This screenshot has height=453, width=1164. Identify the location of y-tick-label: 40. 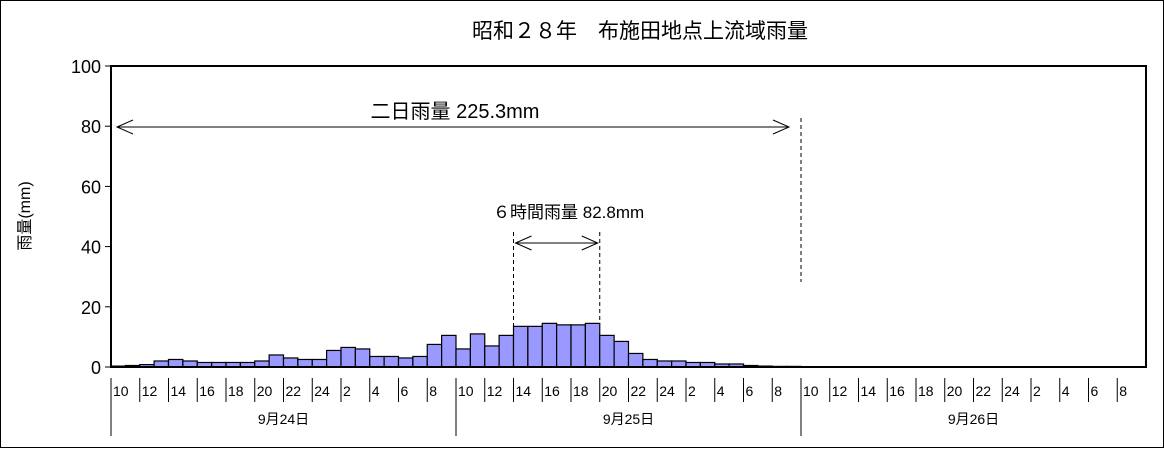
(91, 248).